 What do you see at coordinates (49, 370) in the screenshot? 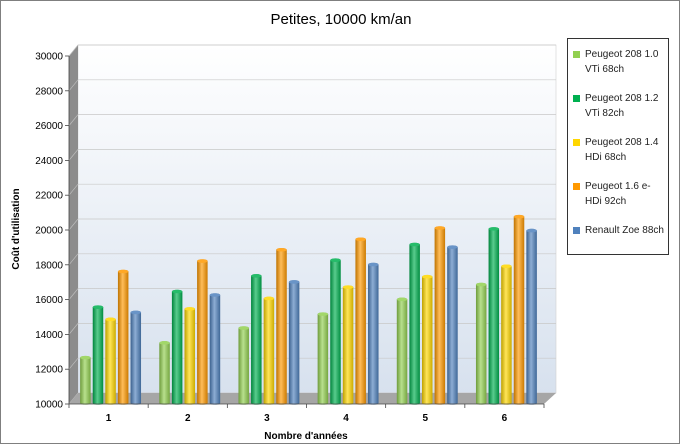
I see `y-tick-label: 12000` at bounding box center [49, 370].